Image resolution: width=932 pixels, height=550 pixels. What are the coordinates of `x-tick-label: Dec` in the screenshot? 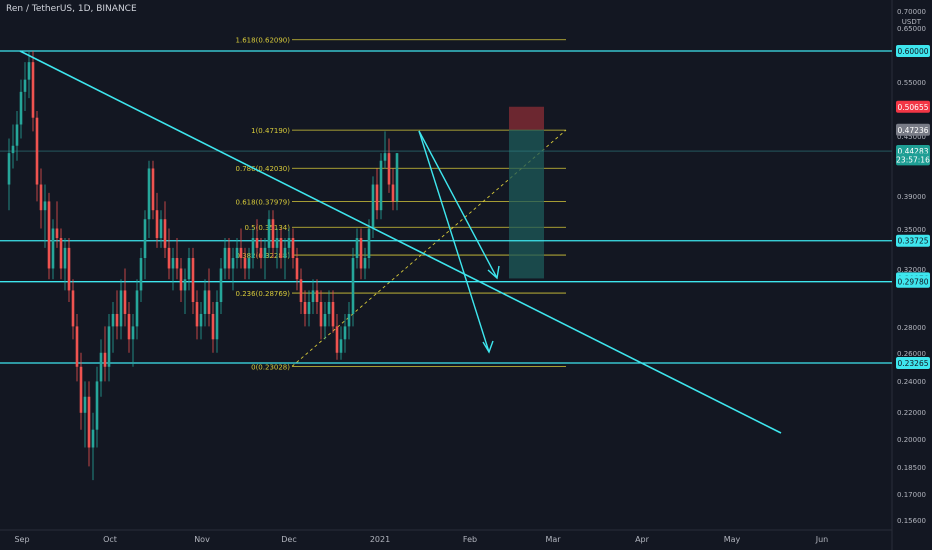 It's located at (288, 539).